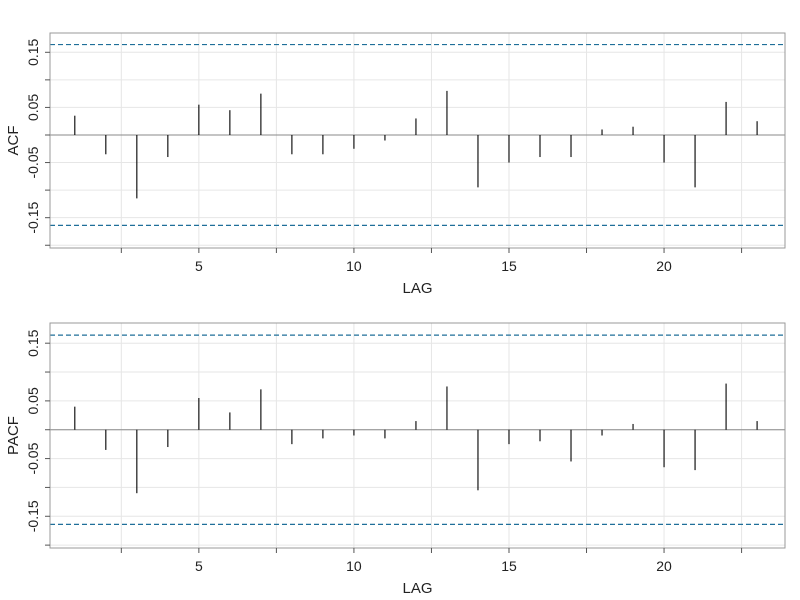 The image size is (800, 600). I want to click on acf-x-tick-label: 5, so click(199, 266).